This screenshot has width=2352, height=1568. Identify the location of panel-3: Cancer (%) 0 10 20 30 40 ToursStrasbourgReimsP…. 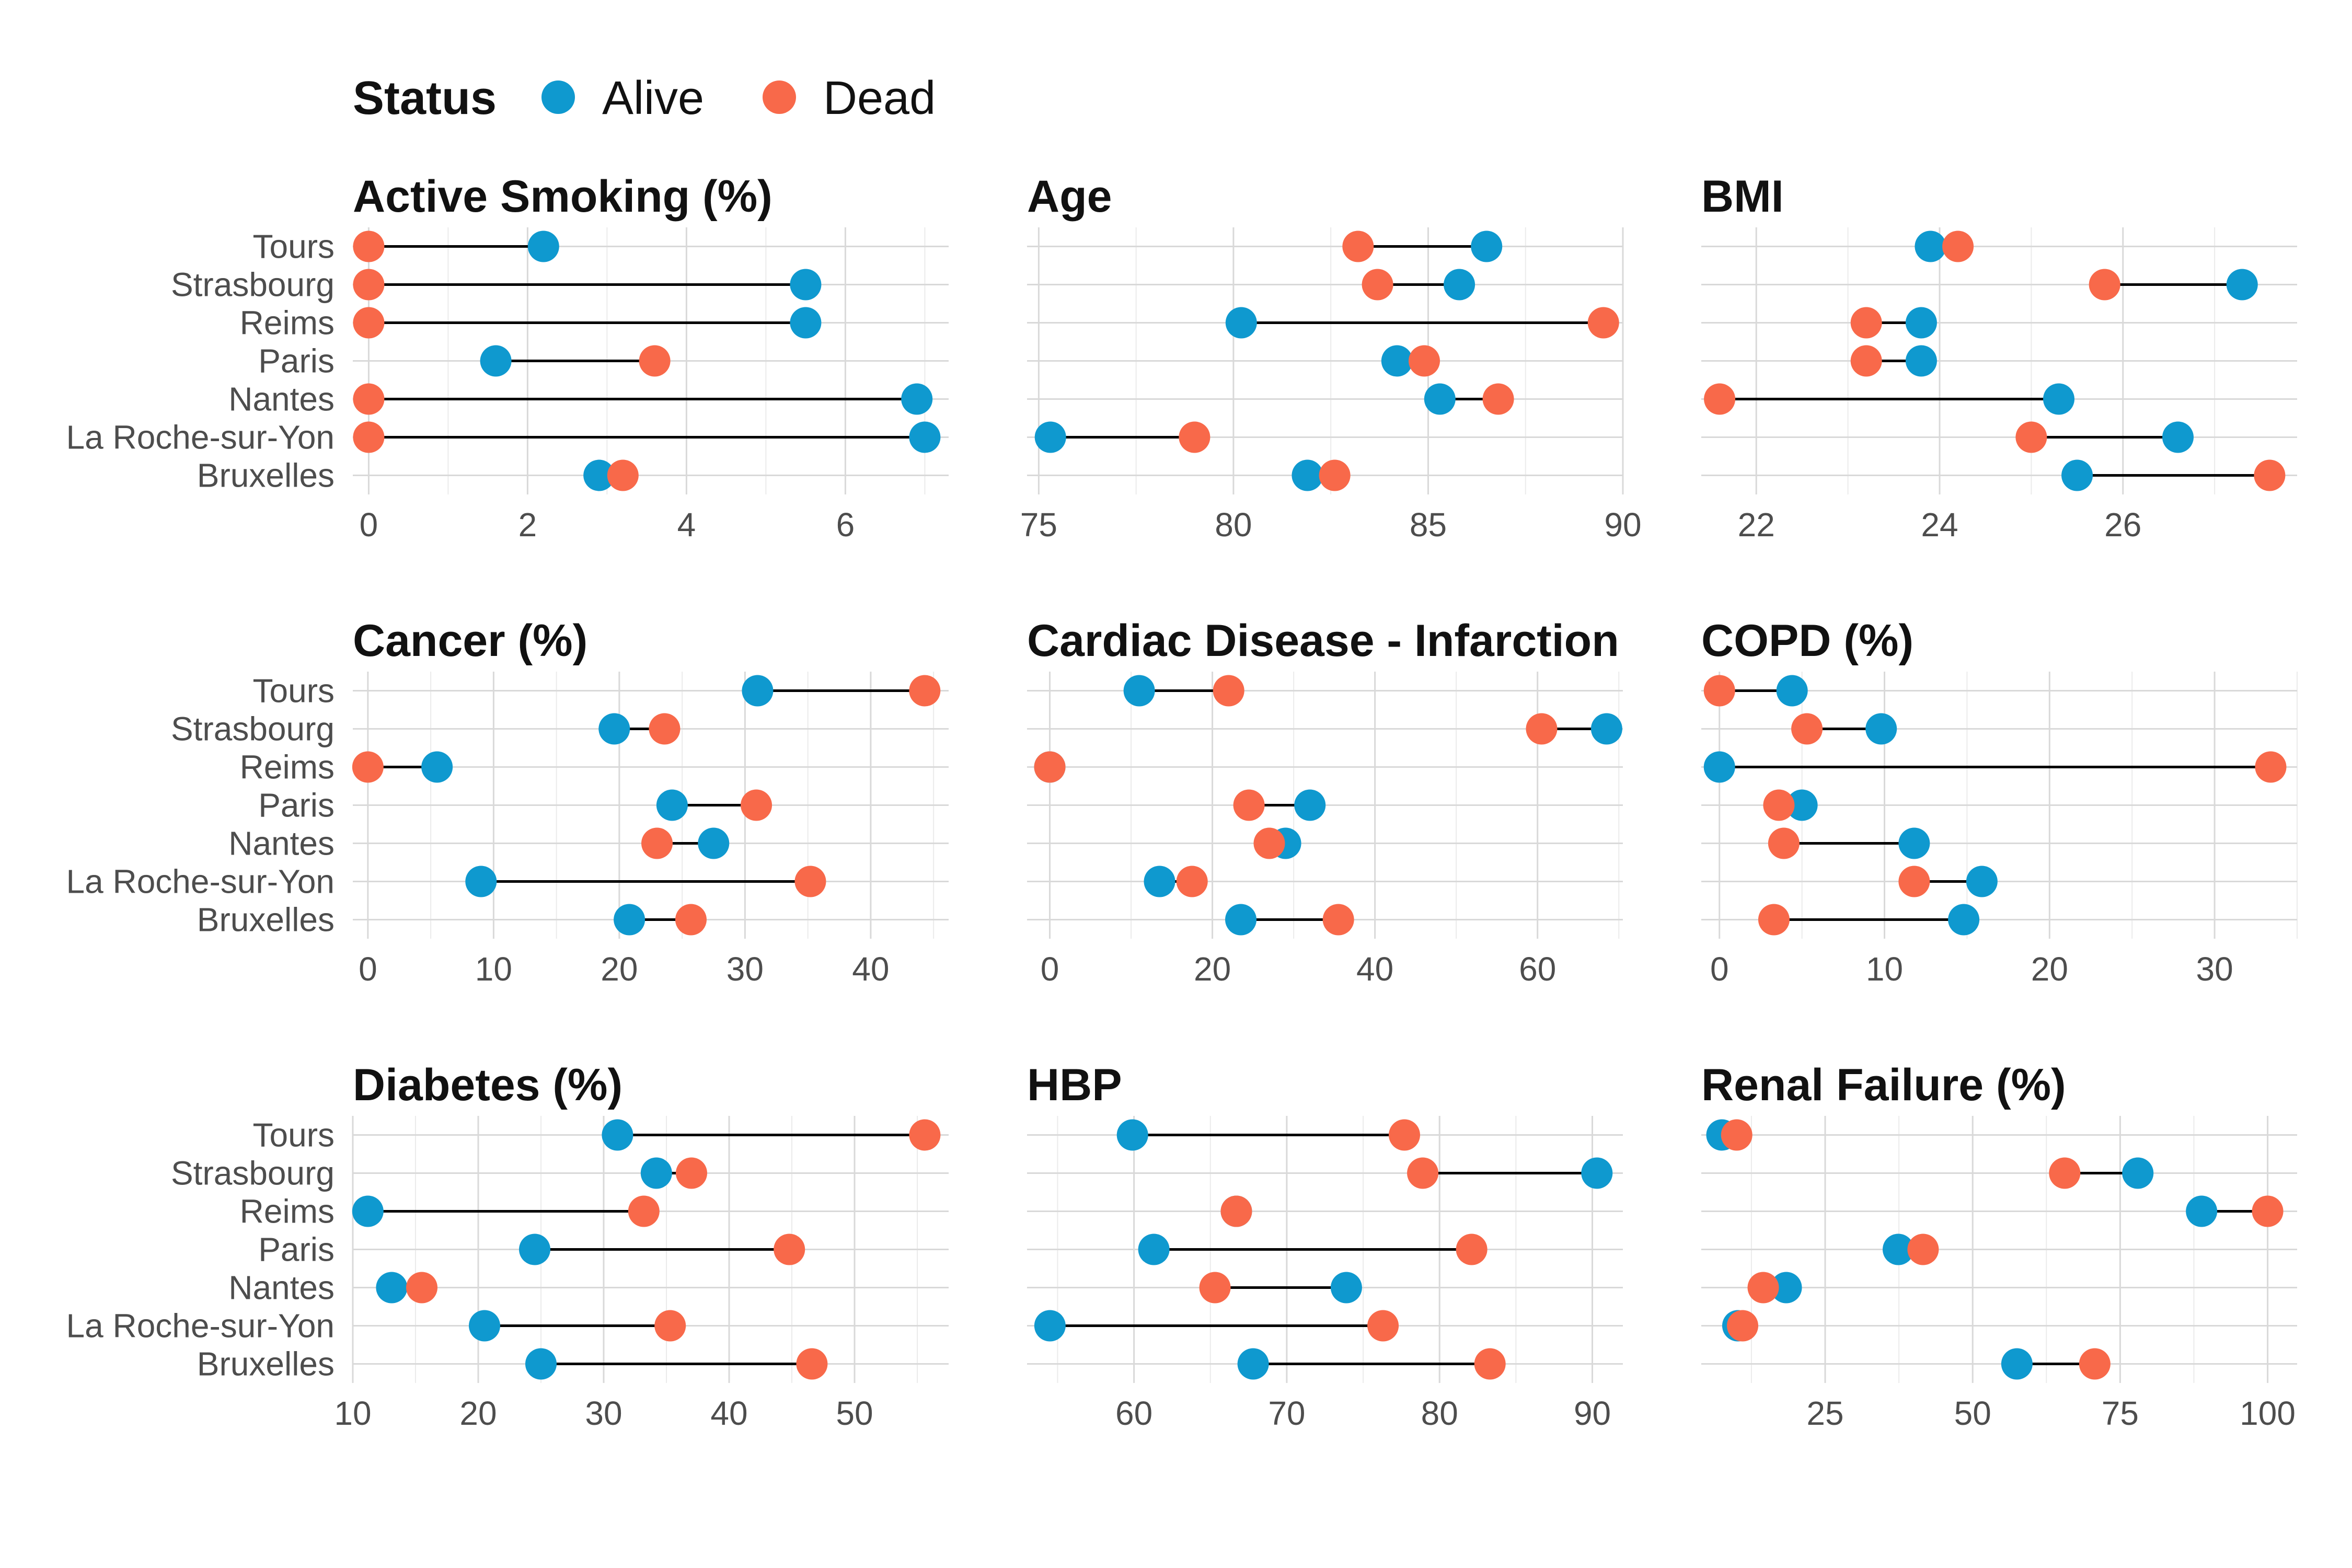
(507, 802).